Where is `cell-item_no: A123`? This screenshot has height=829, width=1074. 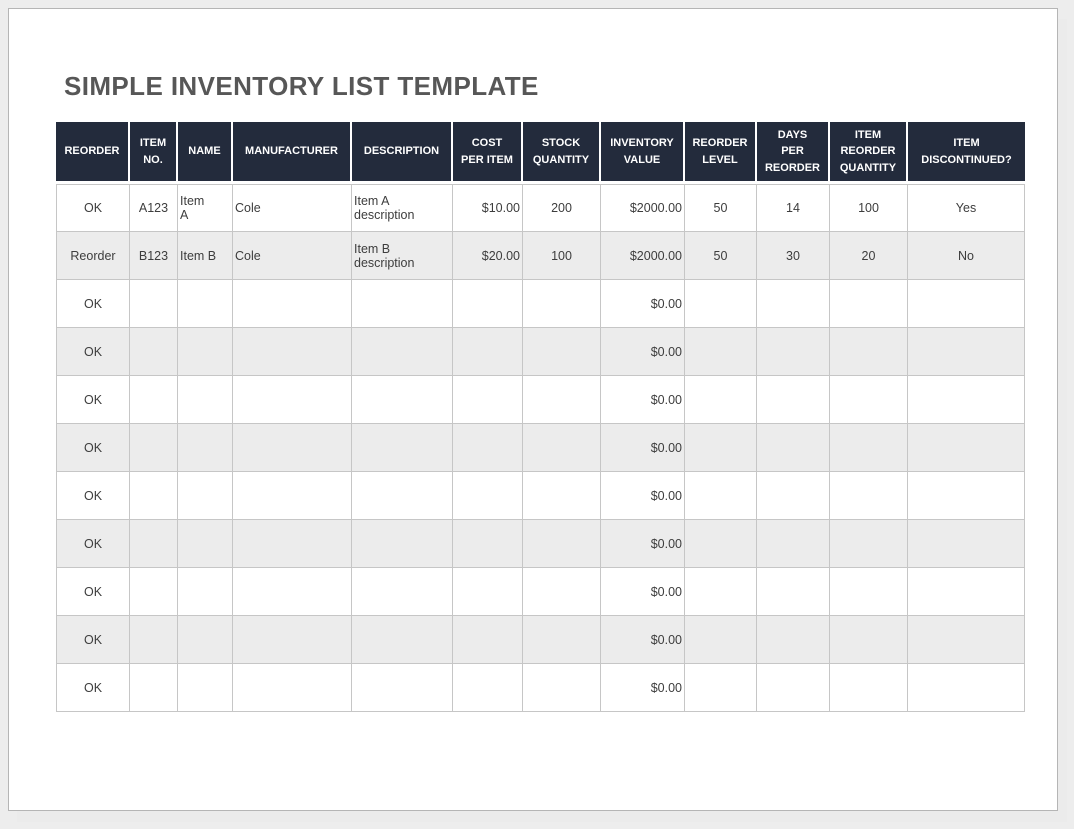
cell-item_no: A123 is located at coordinates (154, 208).